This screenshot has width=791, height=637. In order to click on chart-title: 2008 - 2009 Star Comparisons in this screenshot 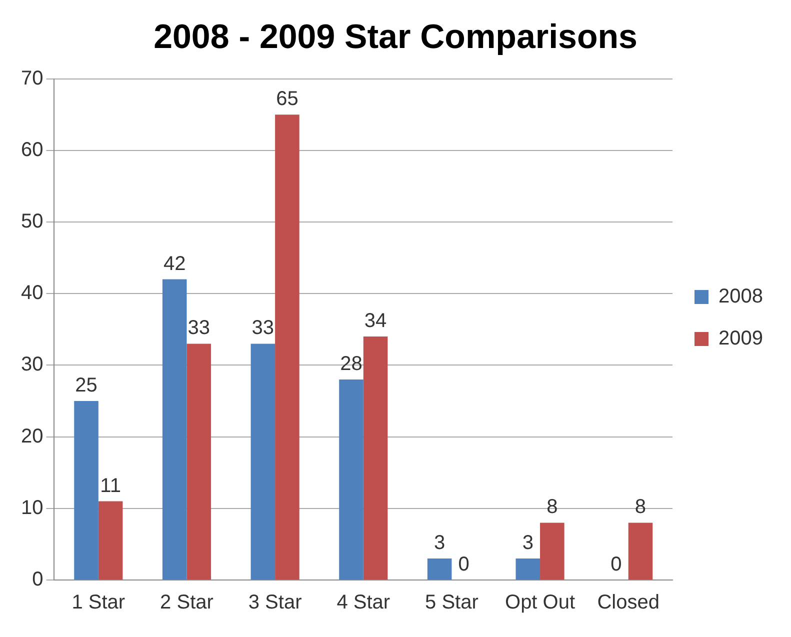, I will do `click(396, 37)`.